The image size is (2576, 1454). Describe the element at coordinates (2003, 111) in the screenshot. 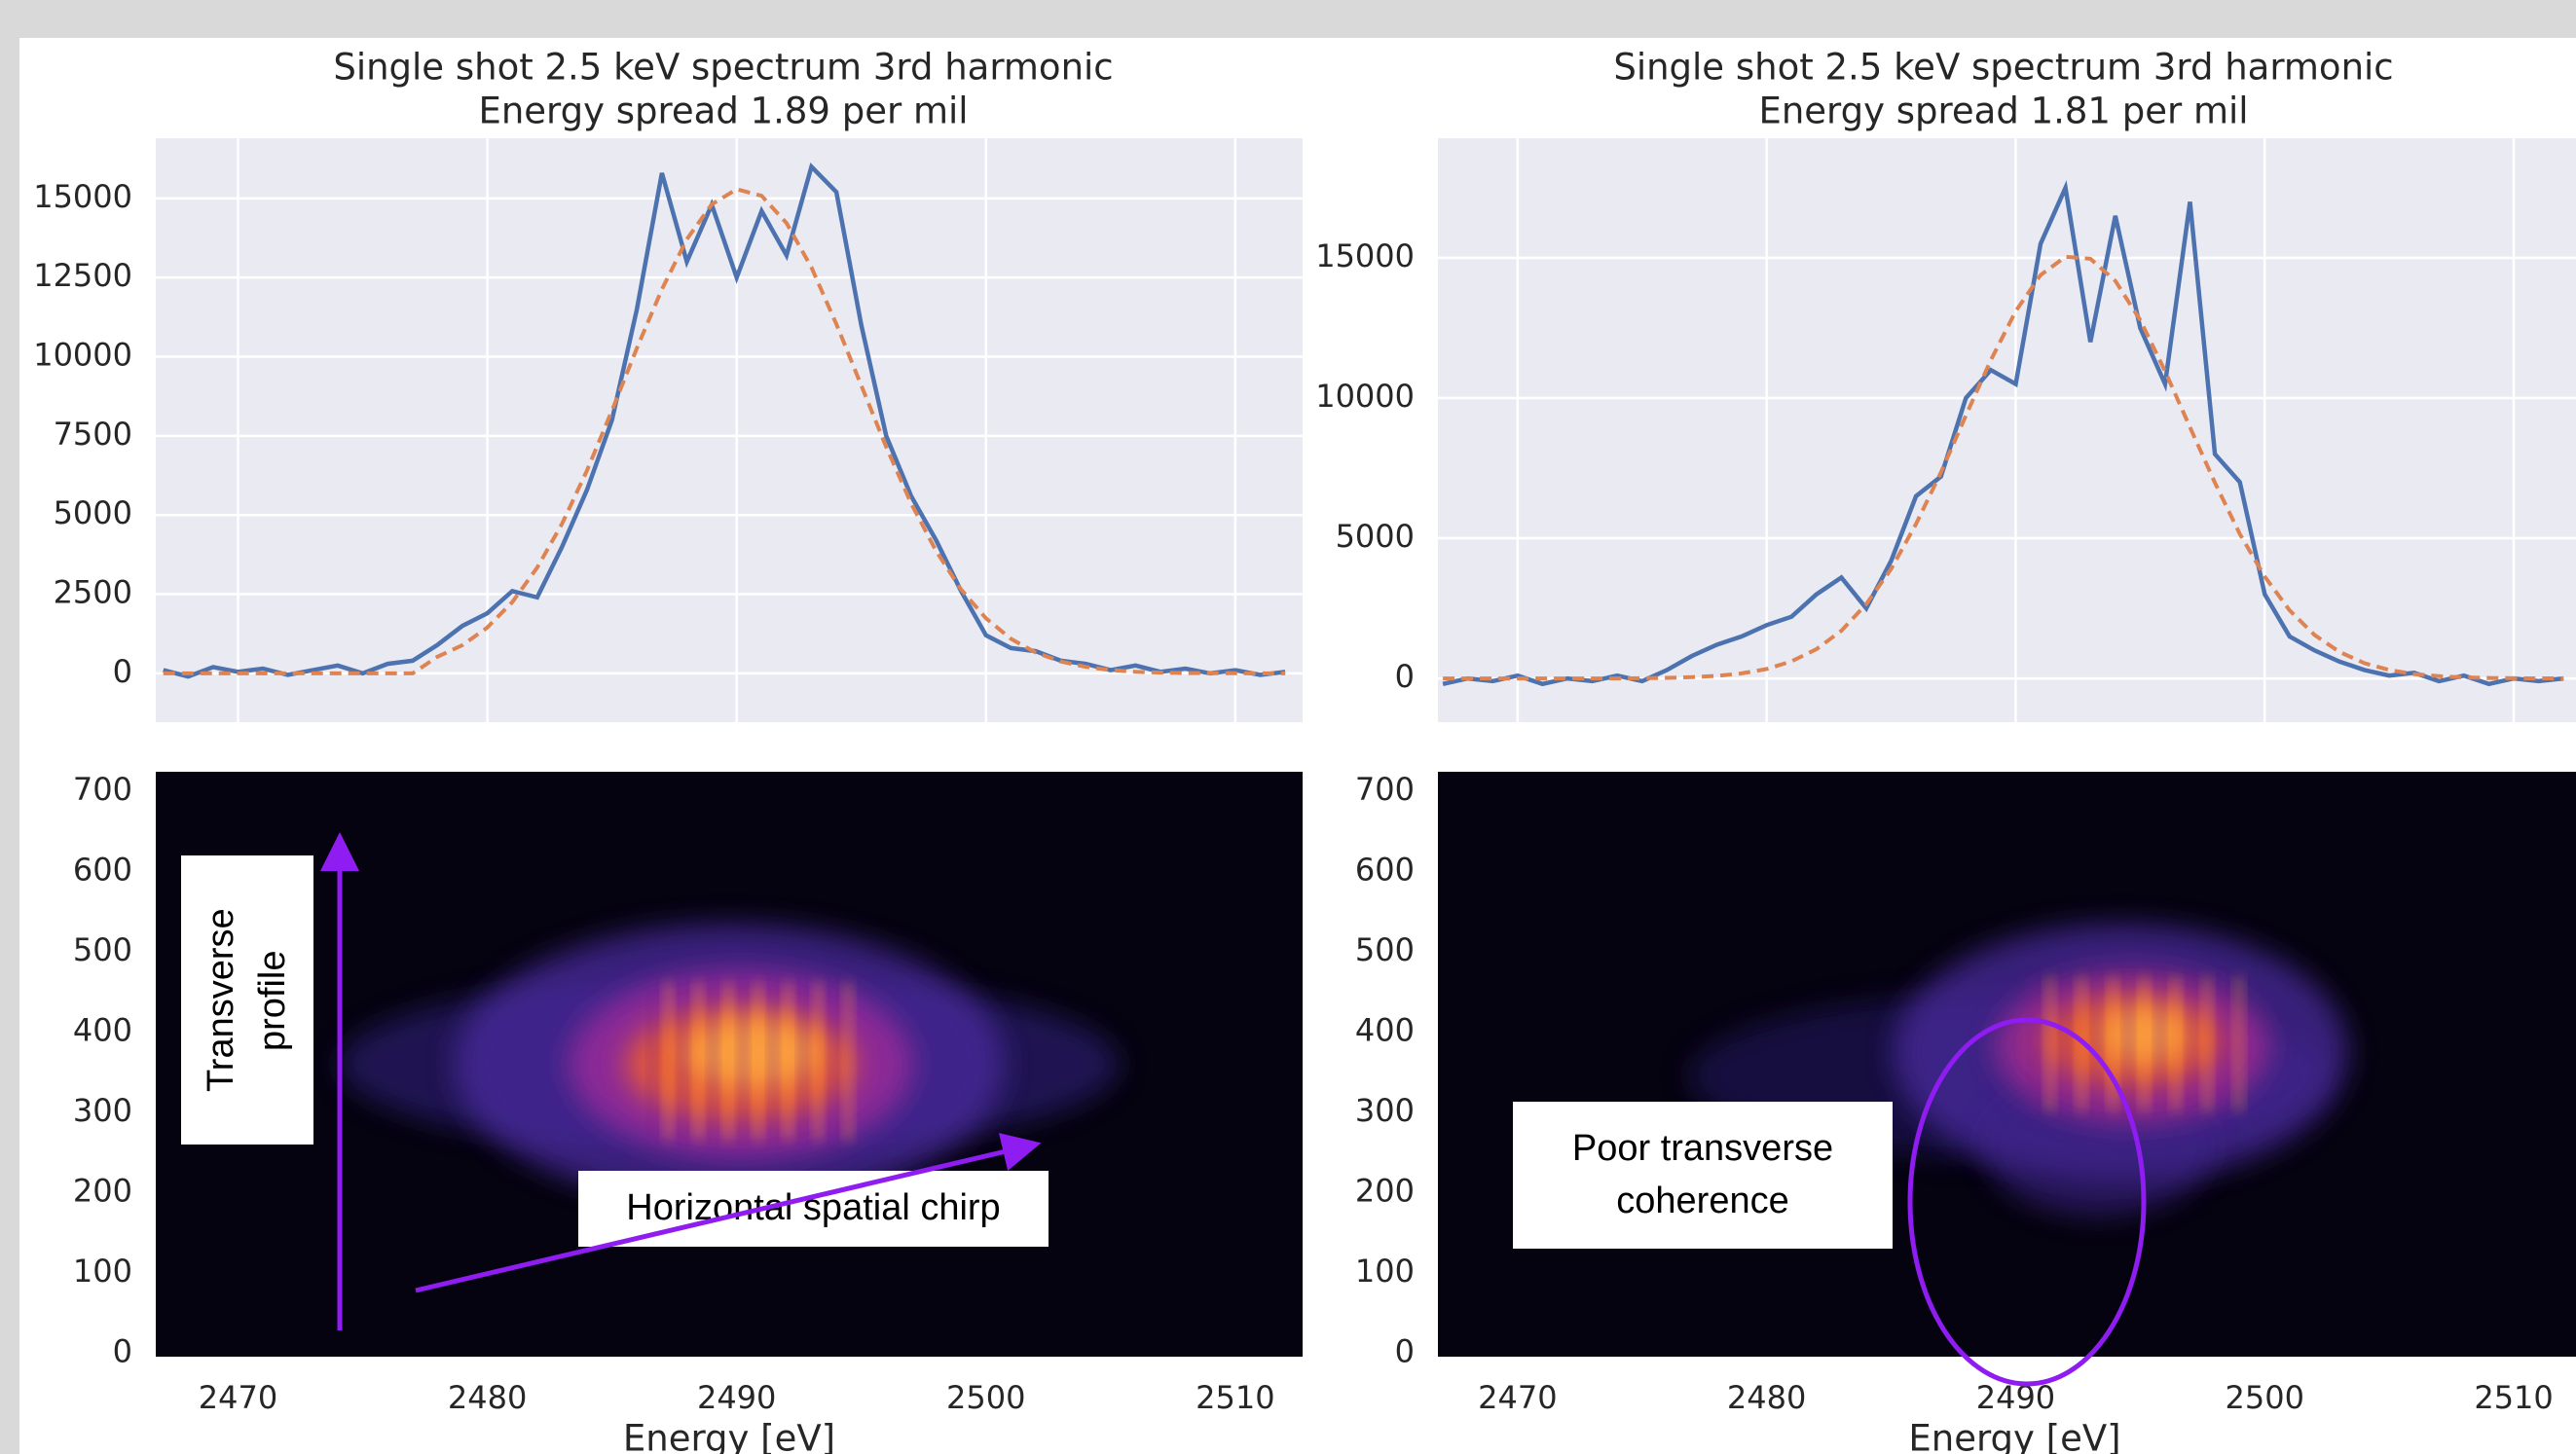

I see `chart-subtitle: Energy spread 1.81 per mil` at that location.